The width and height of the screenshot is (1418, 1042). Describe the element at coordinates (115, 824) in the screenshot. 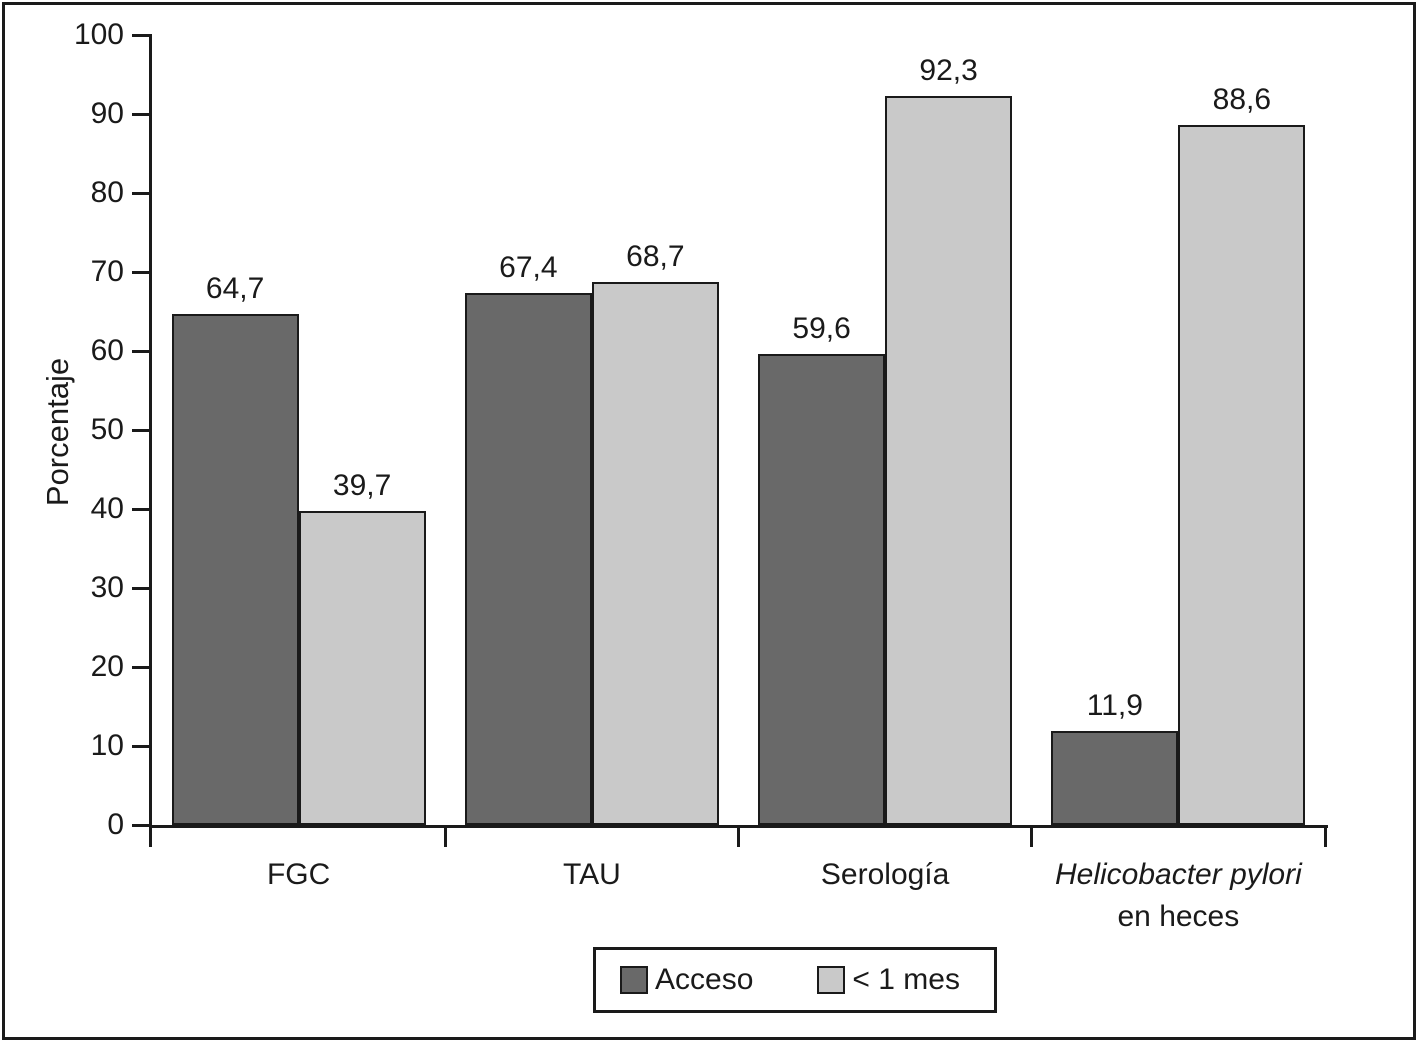

I see `y-tick-label: 0` at that location.